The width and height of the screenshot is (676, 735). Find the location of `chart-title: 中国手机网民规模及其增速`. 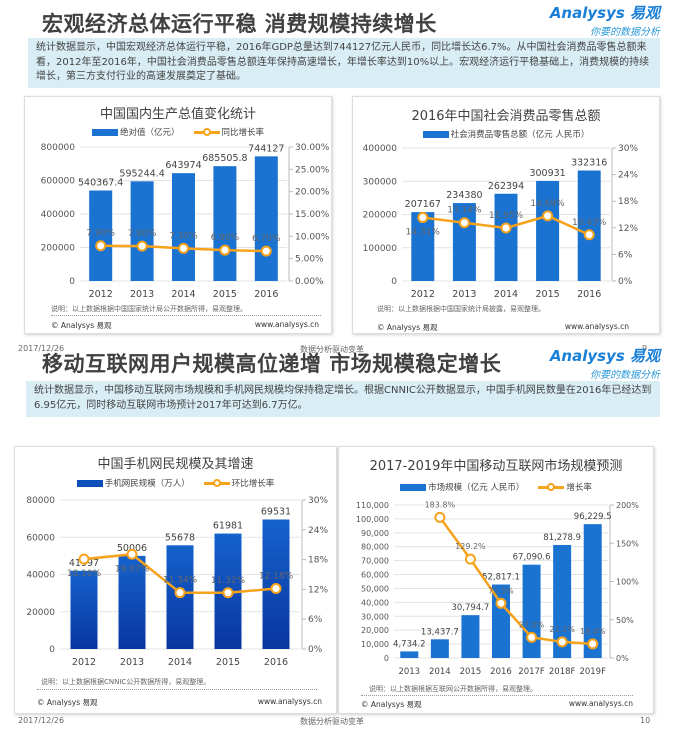

chart-title: 中国手机网民规模及其增速 is located at coordinates (175, 464).